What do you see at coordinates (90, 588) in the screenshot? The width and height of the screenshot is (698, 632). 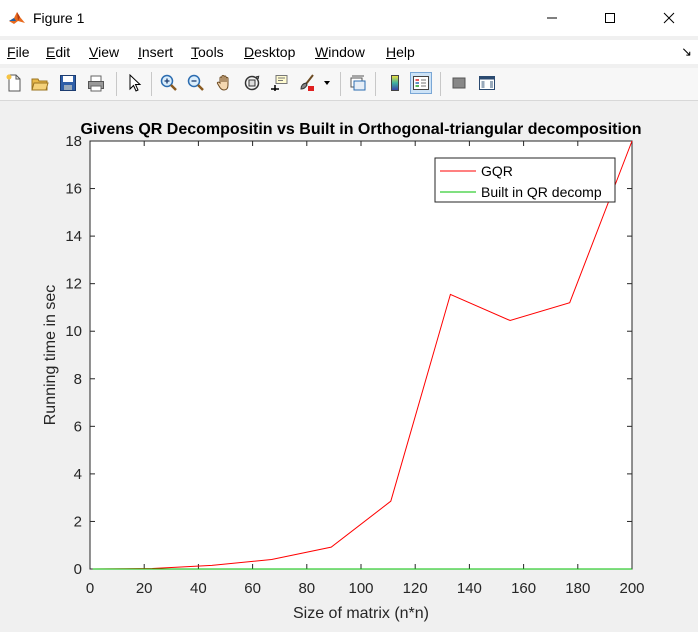 I see `x-tick-label: 0` at bounding box center [90, 588].